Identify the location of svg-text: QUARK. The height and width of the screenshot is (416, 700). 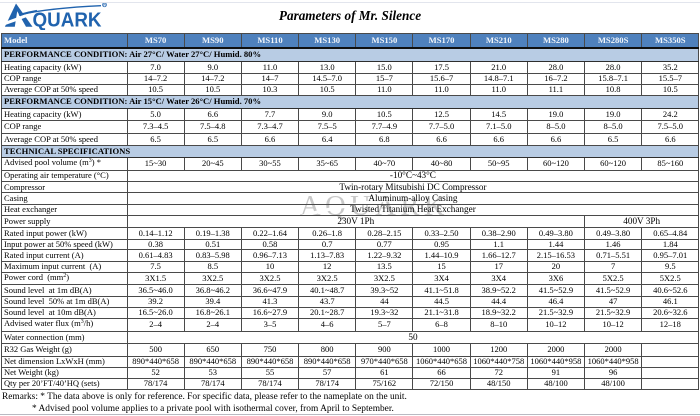
(67, 19).